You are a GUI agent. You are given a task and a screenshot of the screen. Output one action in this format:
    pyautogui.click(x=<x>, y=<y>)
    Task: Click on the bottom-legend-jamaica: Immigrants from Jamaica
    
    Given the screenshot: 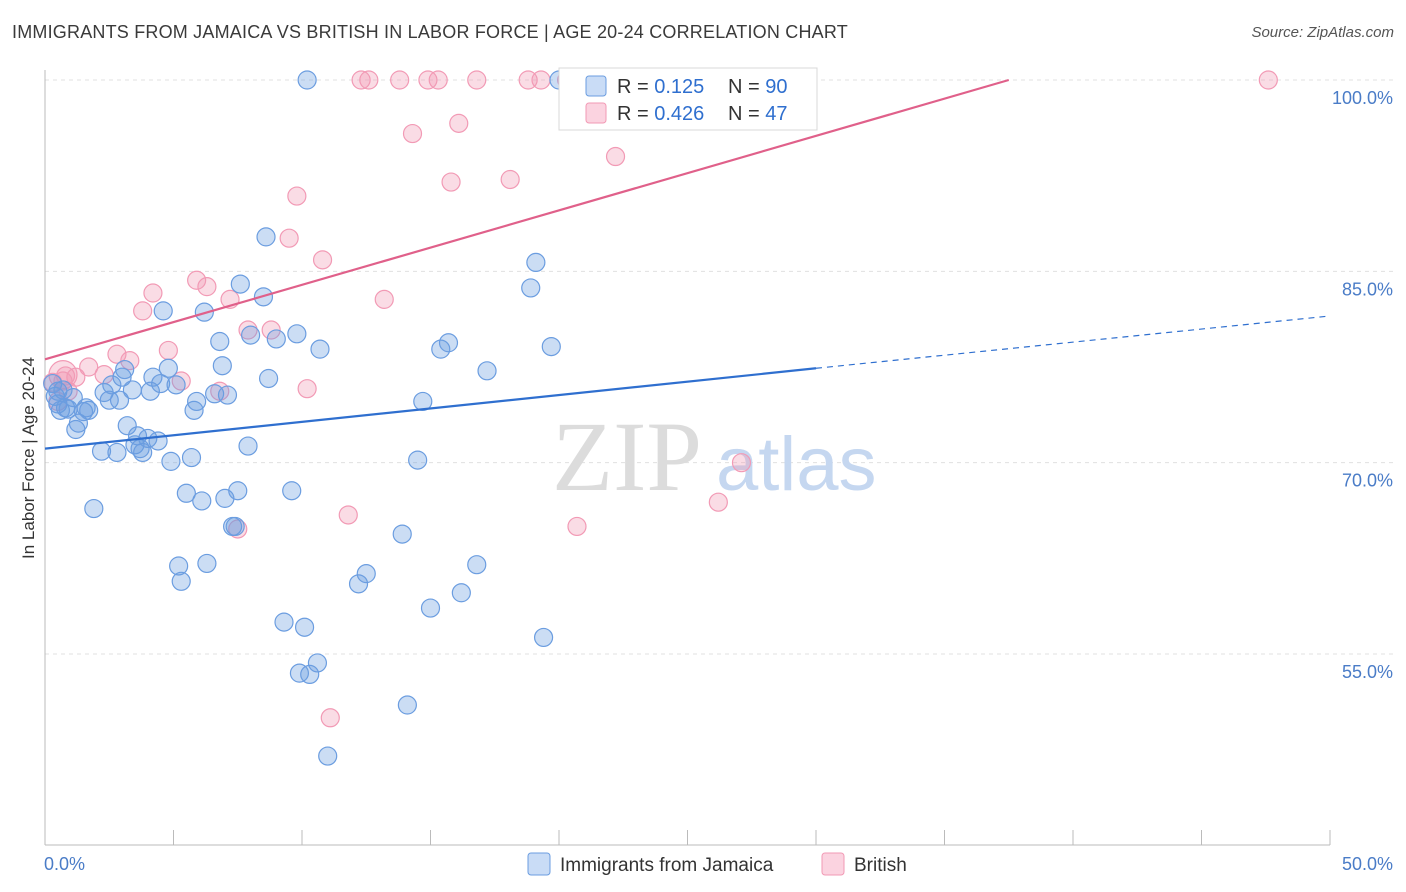 What is the action you would take?
    pyautogui.click(x=667, y=865)
    